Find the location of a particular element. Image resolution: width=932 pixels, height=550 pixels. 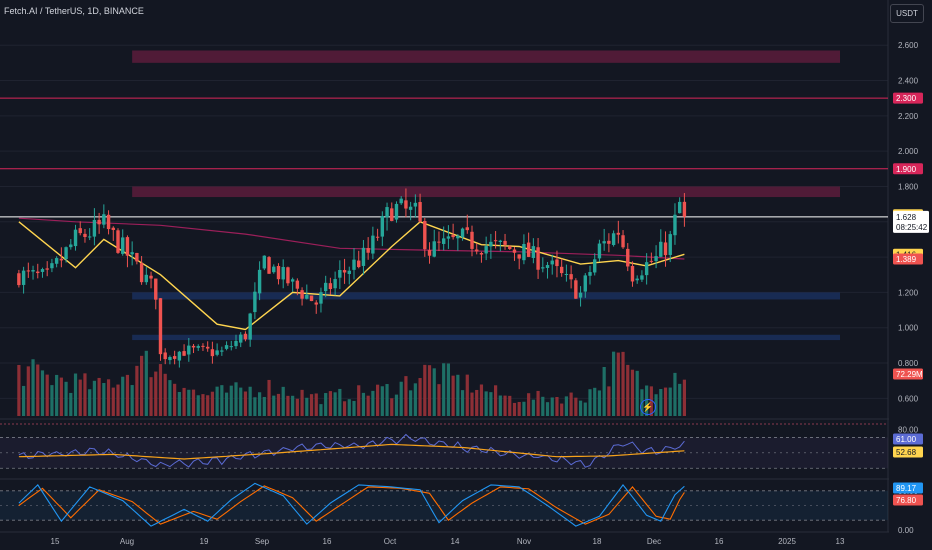

price-axis is located at coordinates (910, 275).